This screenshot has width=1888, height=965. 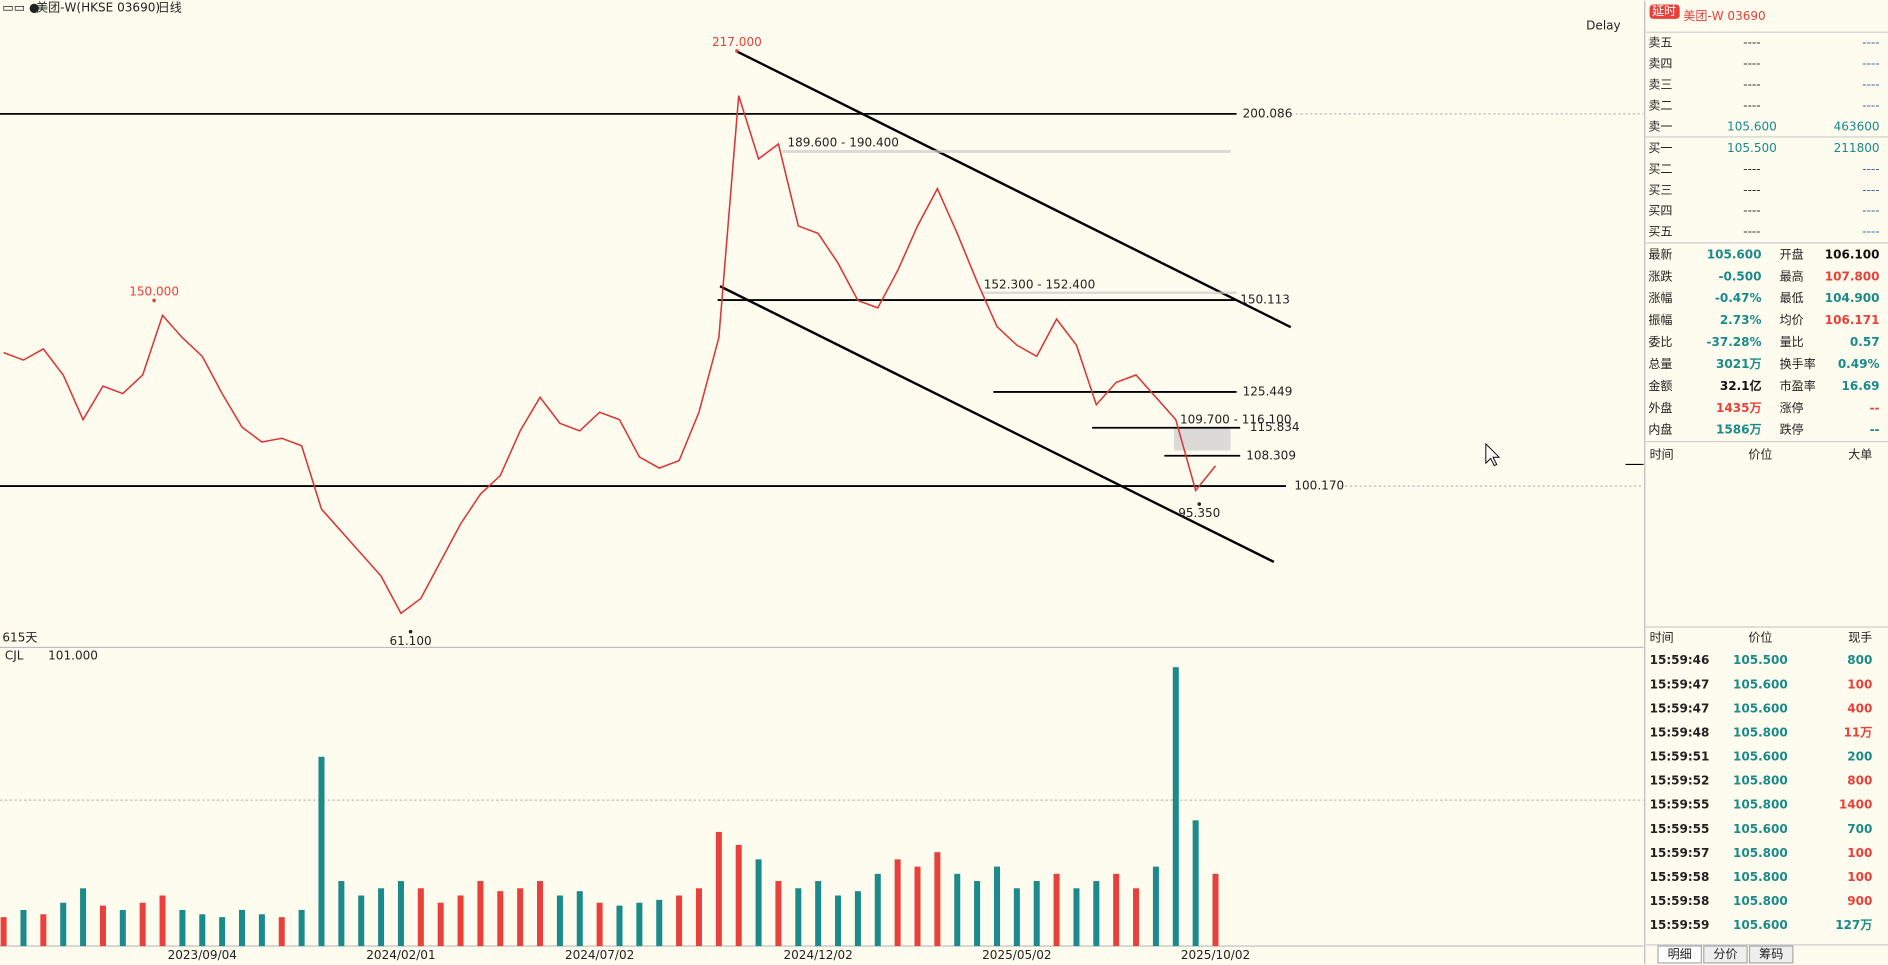 I want to click on stat-value: 105.600, so click(x=1734, y=254).